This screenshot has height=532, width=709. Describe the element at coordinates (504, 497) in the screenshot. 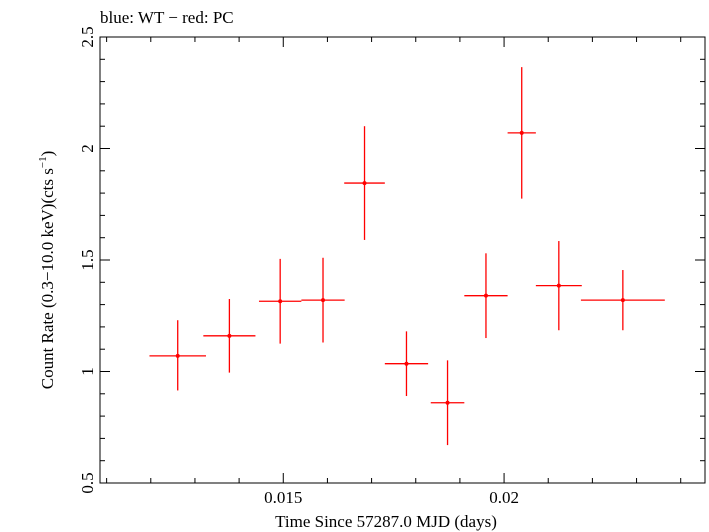

I see `x-tick-label: 0.02` at that location.